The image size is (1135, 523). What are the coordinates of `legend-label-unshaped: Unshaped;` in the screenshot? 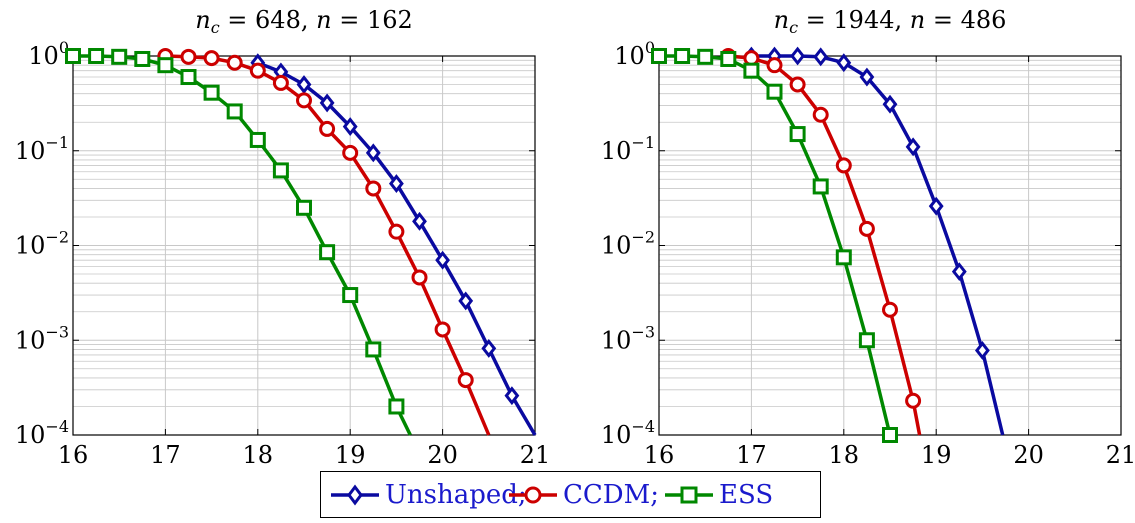 It's located at (456, 495).